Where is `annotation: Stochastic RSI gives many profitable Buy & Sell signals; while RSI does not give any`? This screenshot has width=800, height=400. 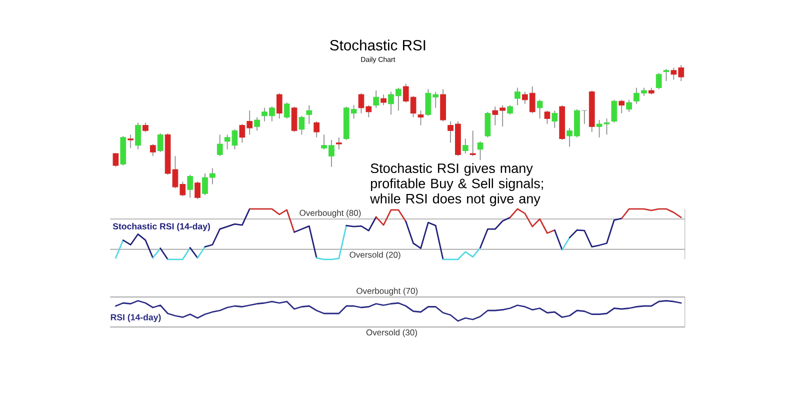
annotation: Stochastic RSI gives many profitable Buy & Sell signals; while RSI does not give any is located at coordinates (456, 184).